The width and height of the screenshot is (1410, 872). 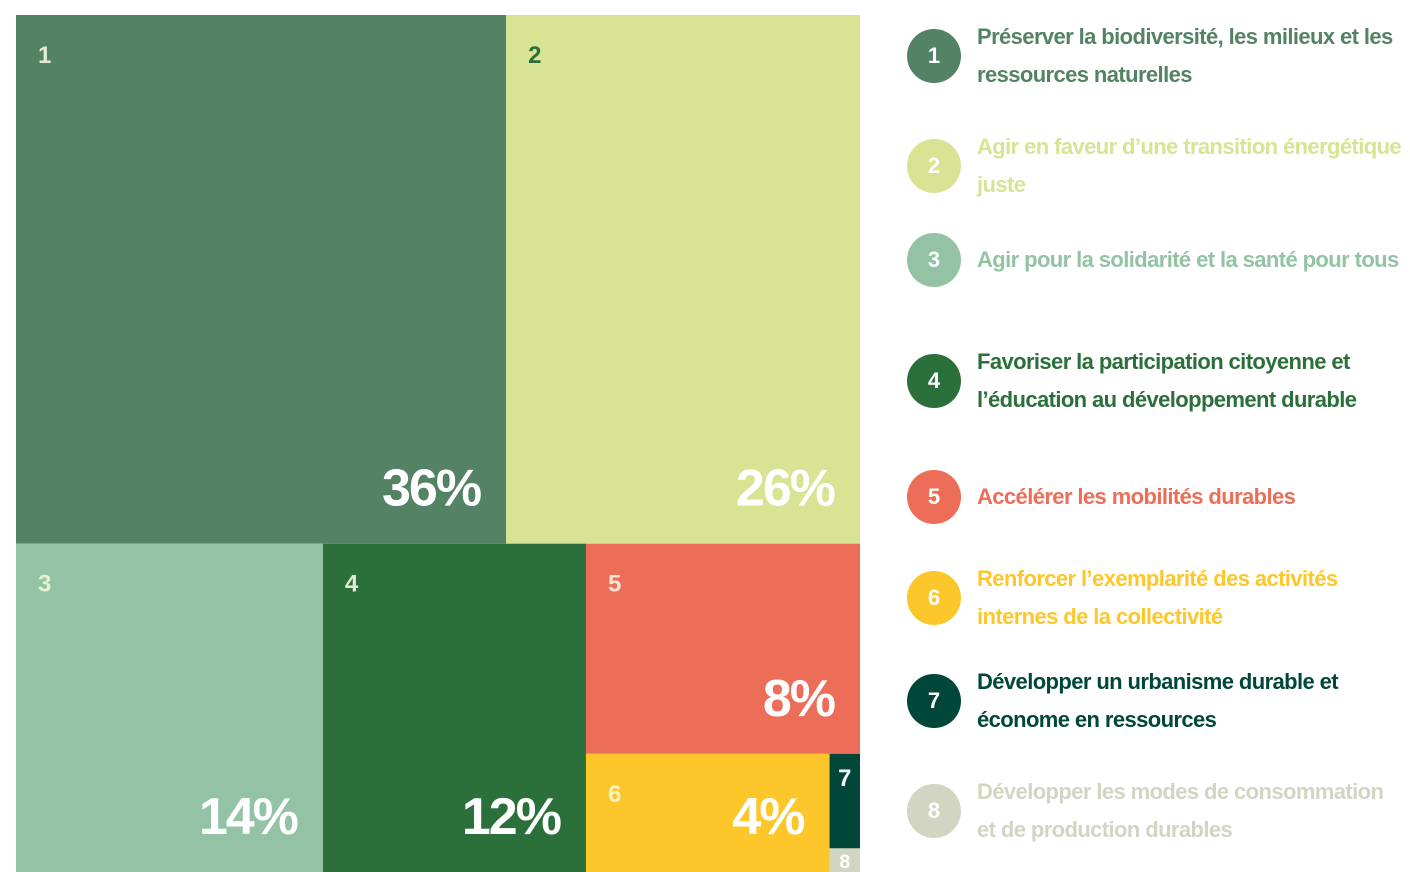 I want to click on value-label: 14%, so click(x=248, y=817).